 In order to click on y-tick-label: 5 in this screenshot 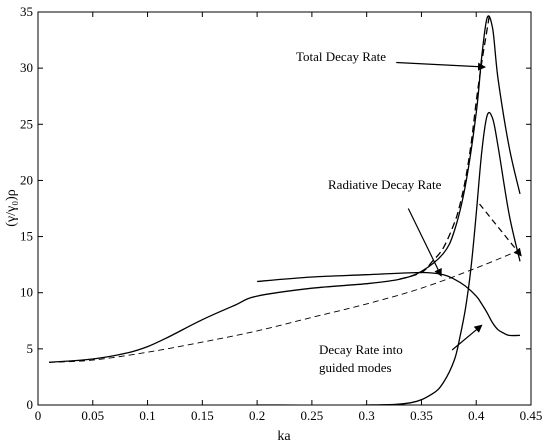, I will do `click(30, 348)`.